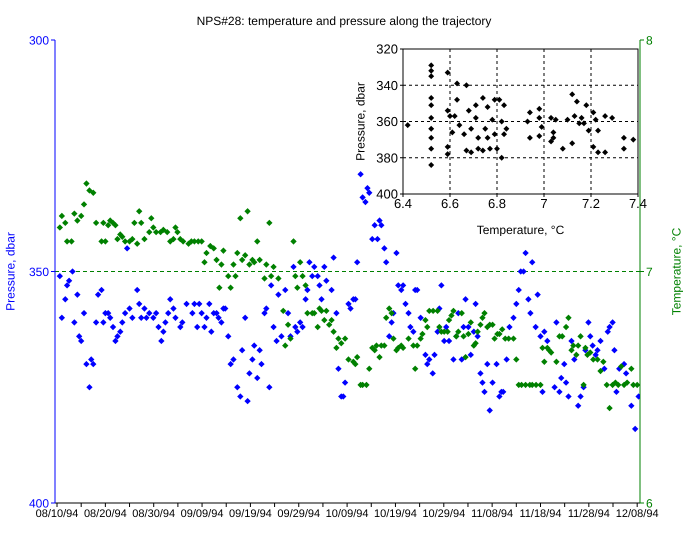 The height and width of the screenshot is (537, 688). I want to click on y2-tick-label: 8, so click(649, 40).